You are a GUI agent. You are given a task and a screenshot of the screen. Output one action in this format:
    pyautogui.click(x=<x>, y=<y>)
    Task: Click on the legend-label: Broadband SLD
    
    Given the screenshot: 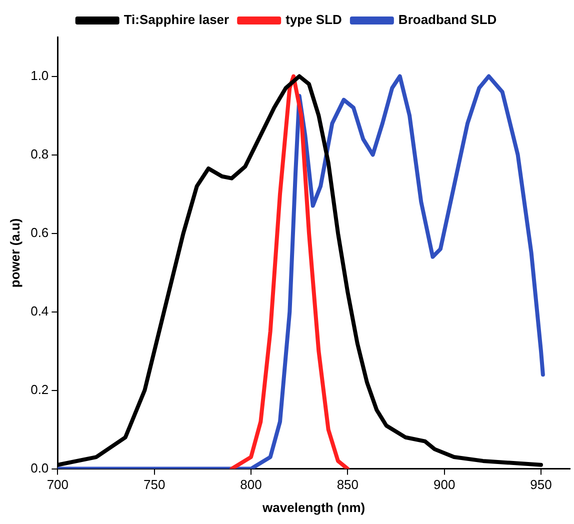 What is the action you would take?
    pyautogui.click(x=447, y=20)
    